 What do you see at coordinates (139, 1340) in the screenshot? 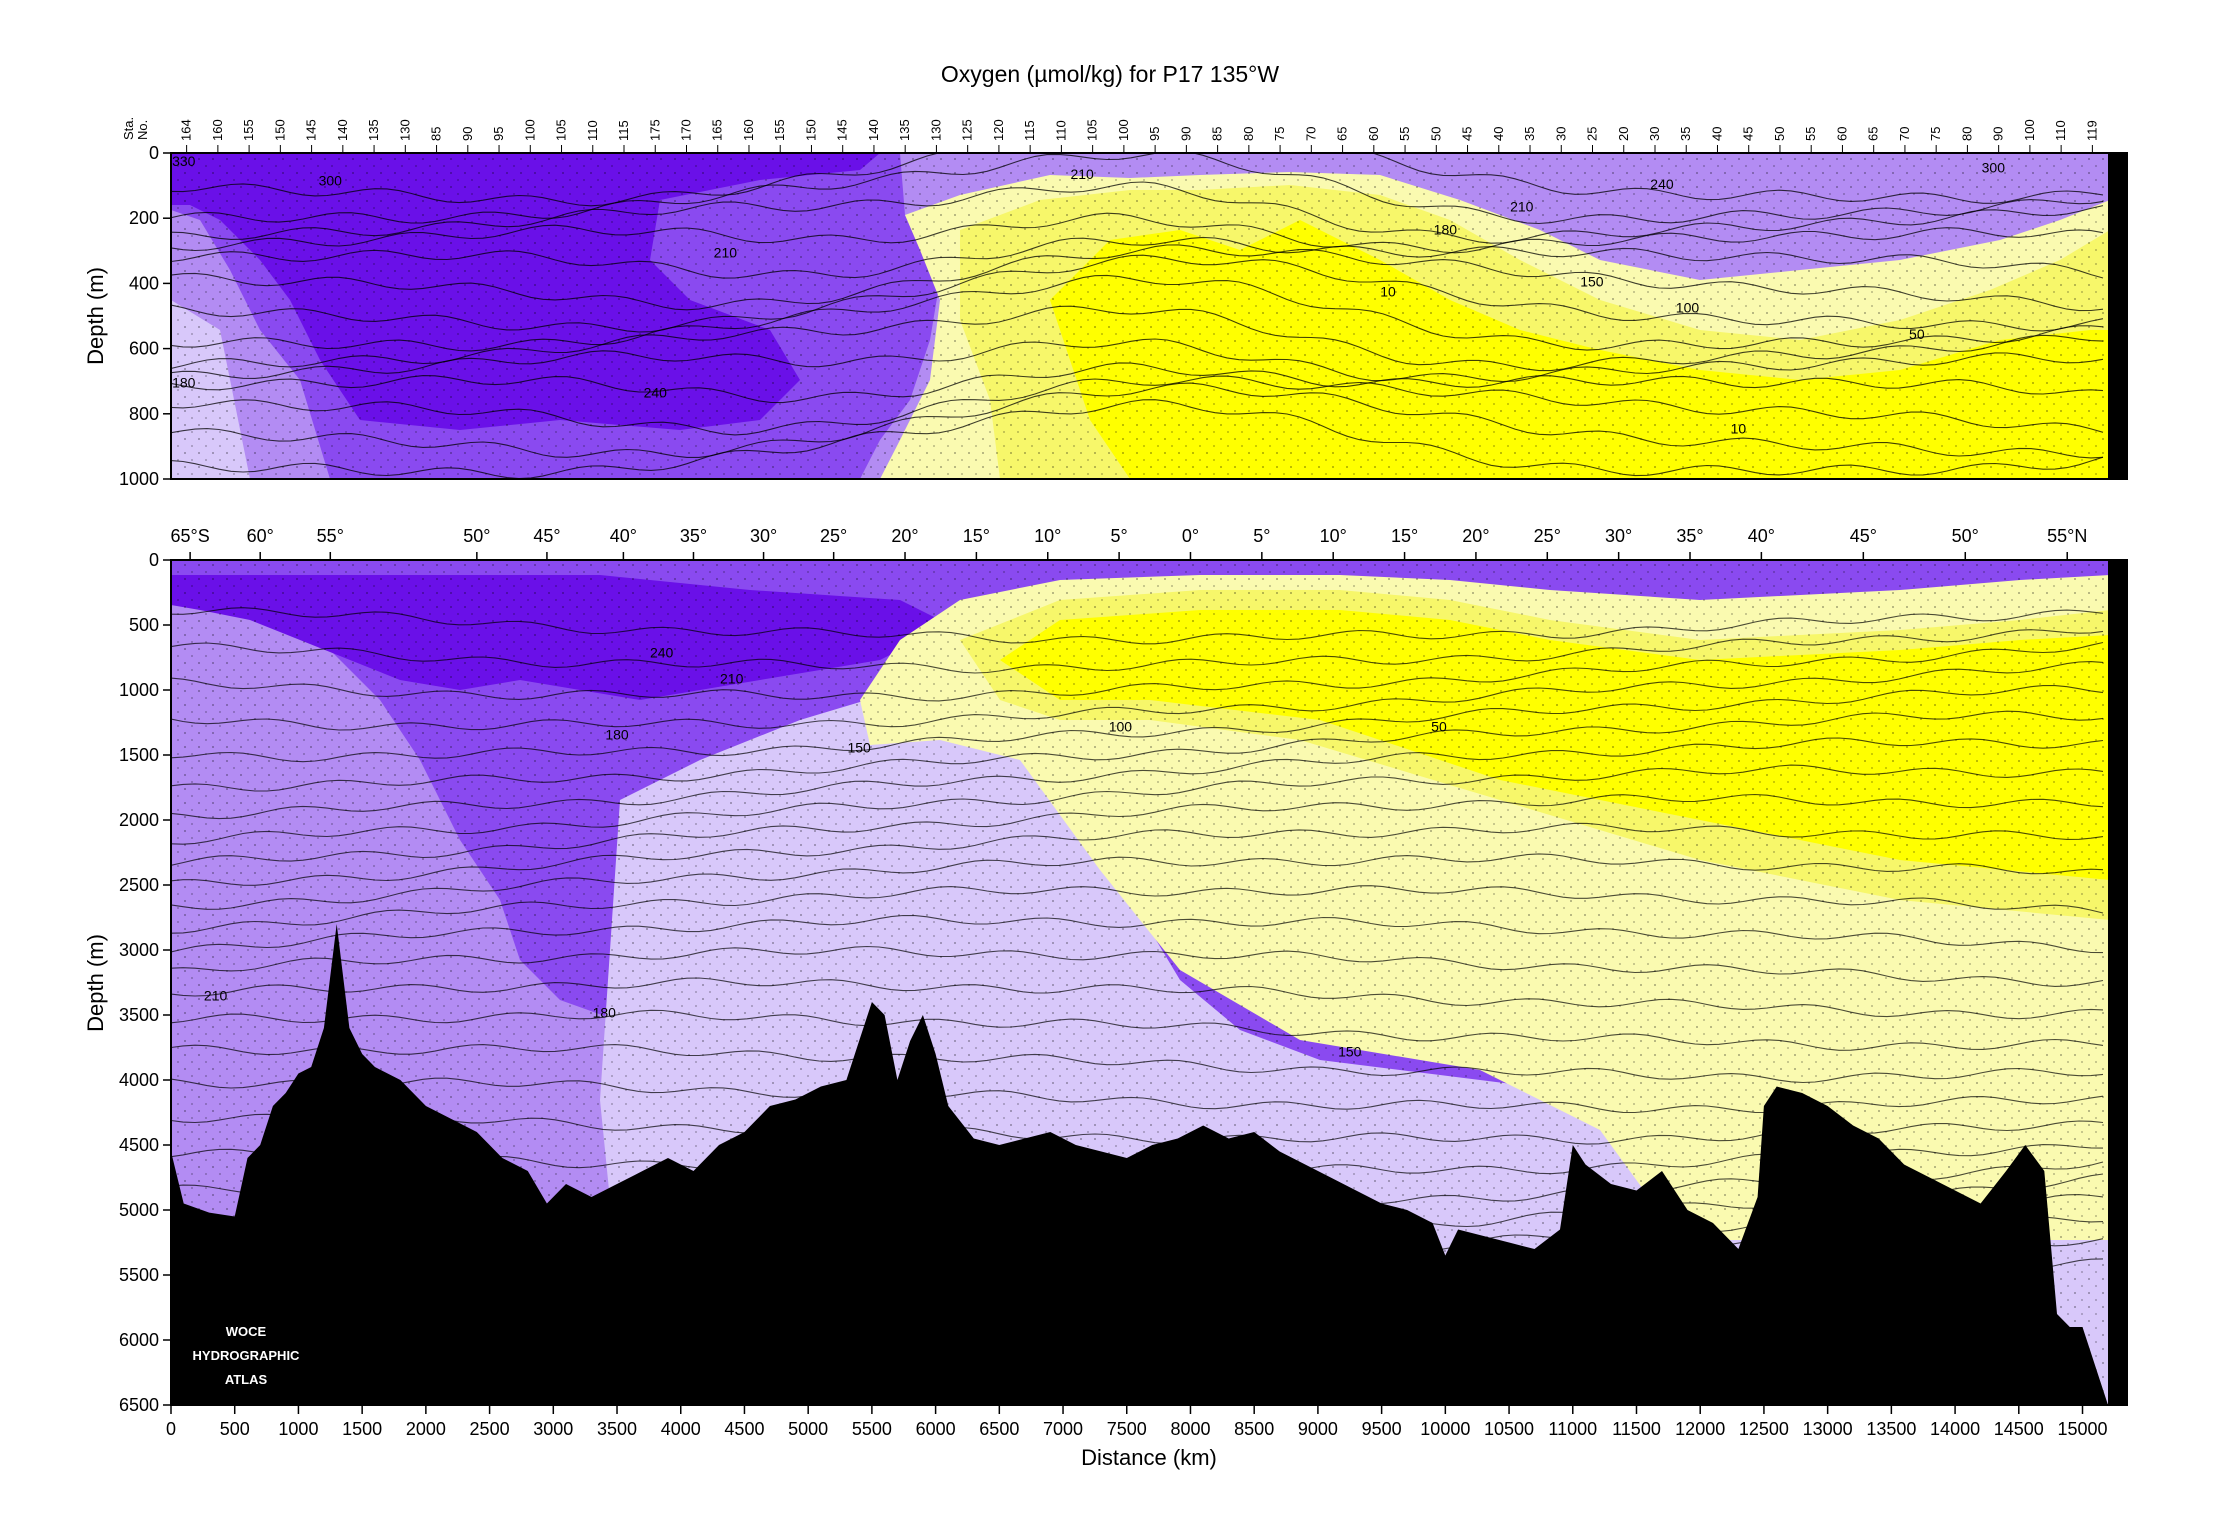
I see `bottom-y-tick-label: 6000` at bounding box center [139, 1340].